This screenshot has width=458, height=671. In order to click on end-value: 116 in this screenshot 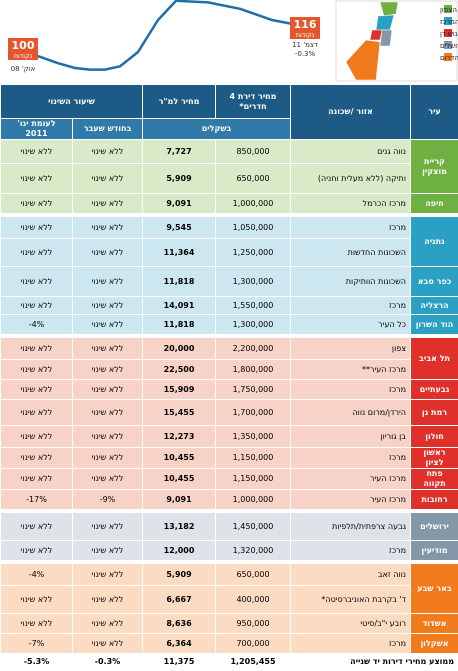, I will do `click(305, 24)`.